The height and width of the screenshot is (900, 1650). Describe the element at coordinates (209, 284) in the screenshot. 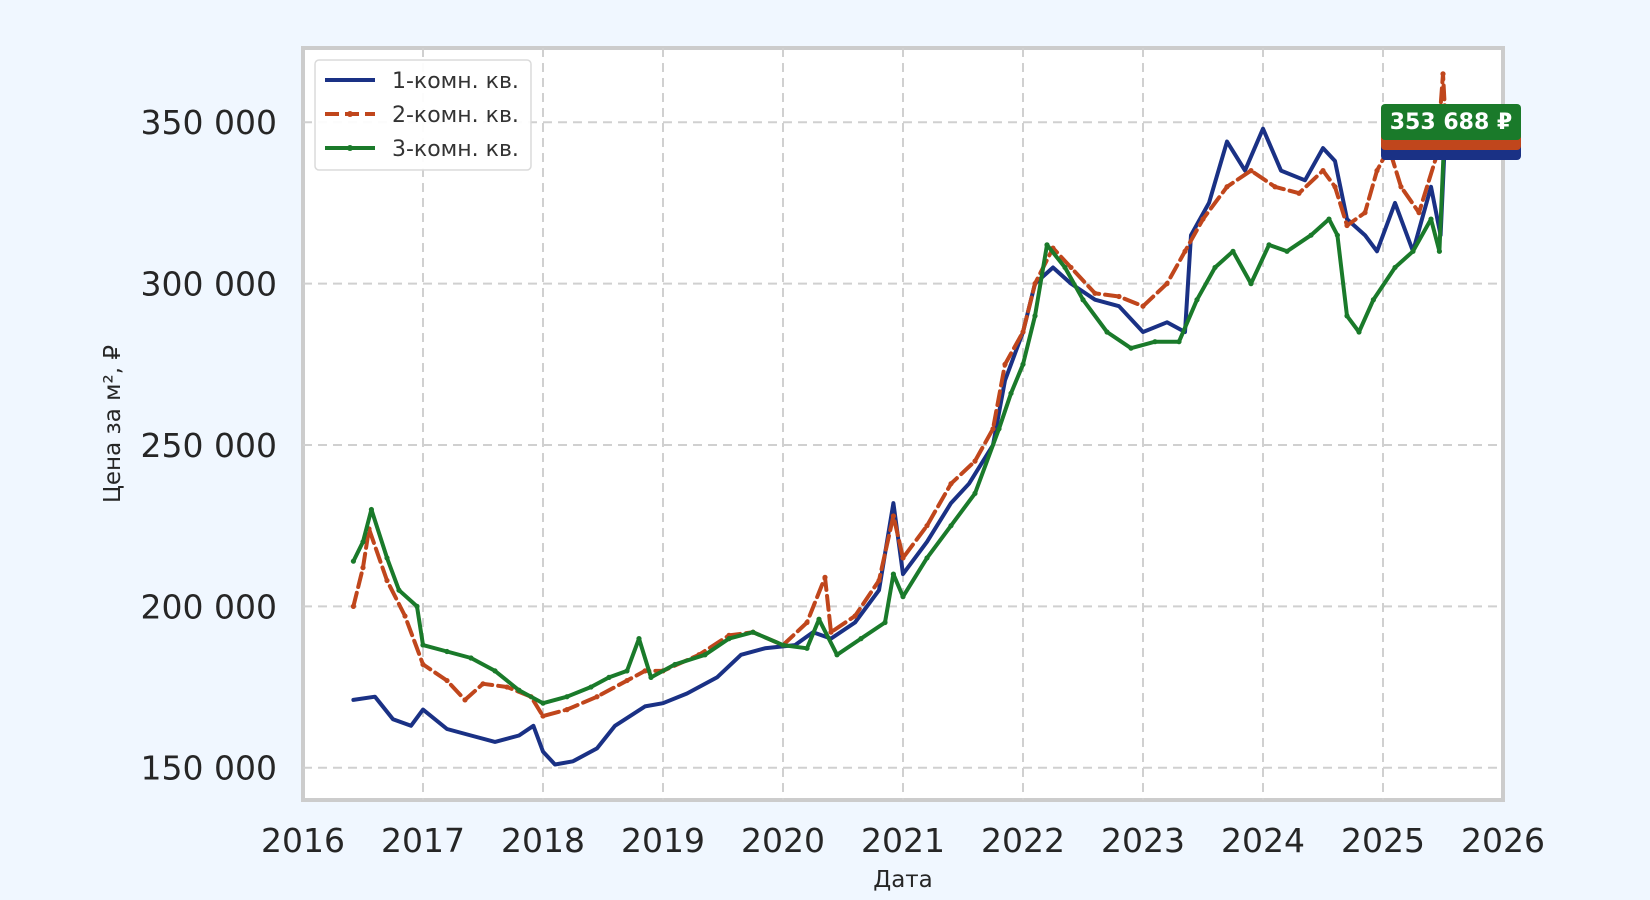

I see `y-tick-label: 300 000` at that location.